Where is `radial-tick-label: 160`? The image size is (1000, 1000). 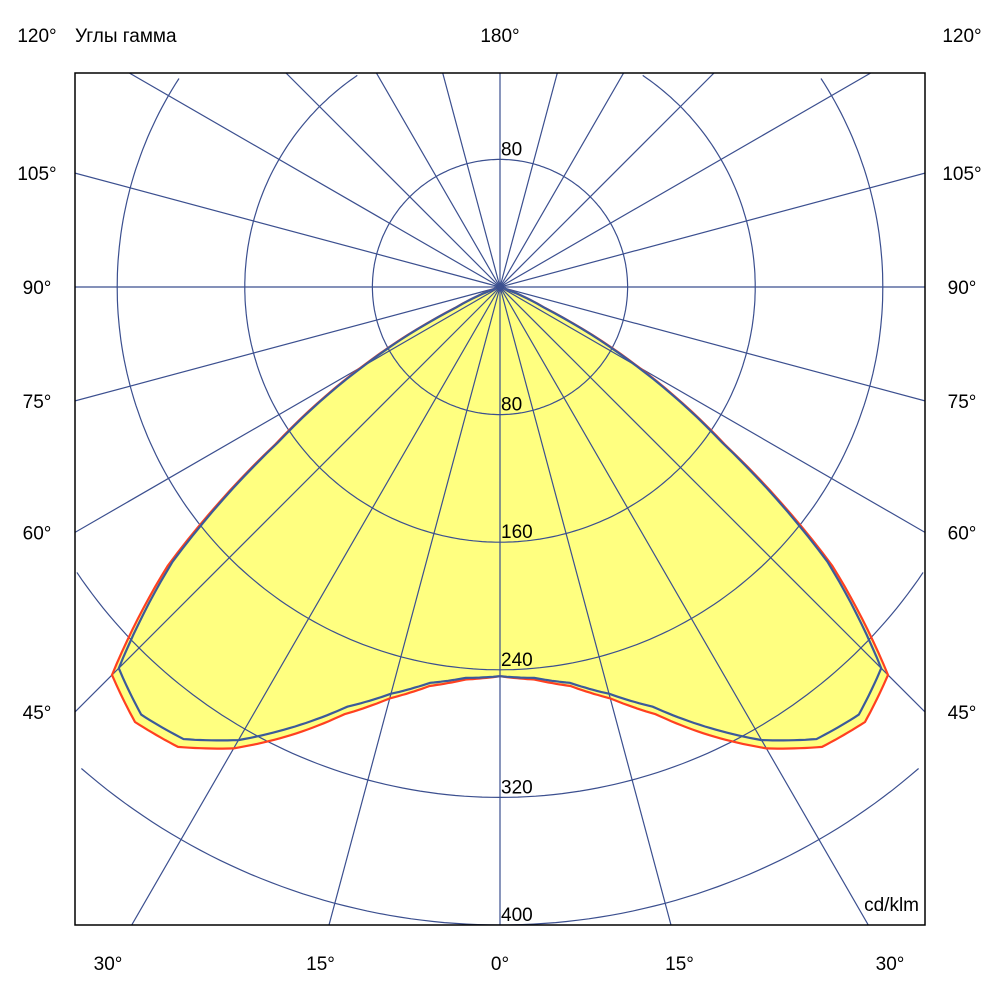
radial-tick-label: 160 is located at coordinates (517, 532).